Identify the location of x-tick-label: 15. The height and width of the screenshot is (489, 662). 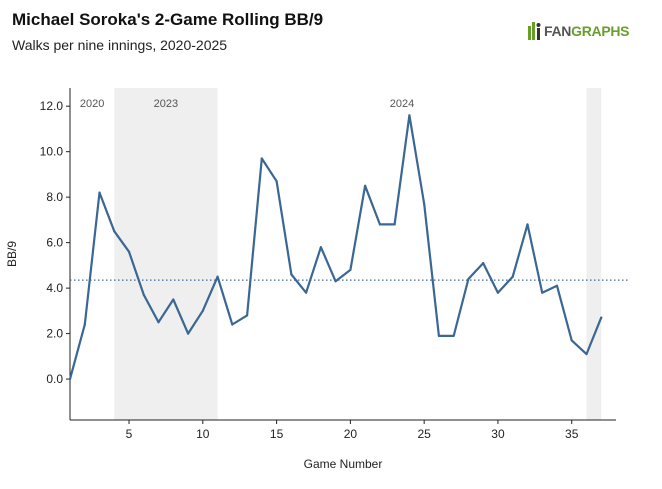
(277, 434).